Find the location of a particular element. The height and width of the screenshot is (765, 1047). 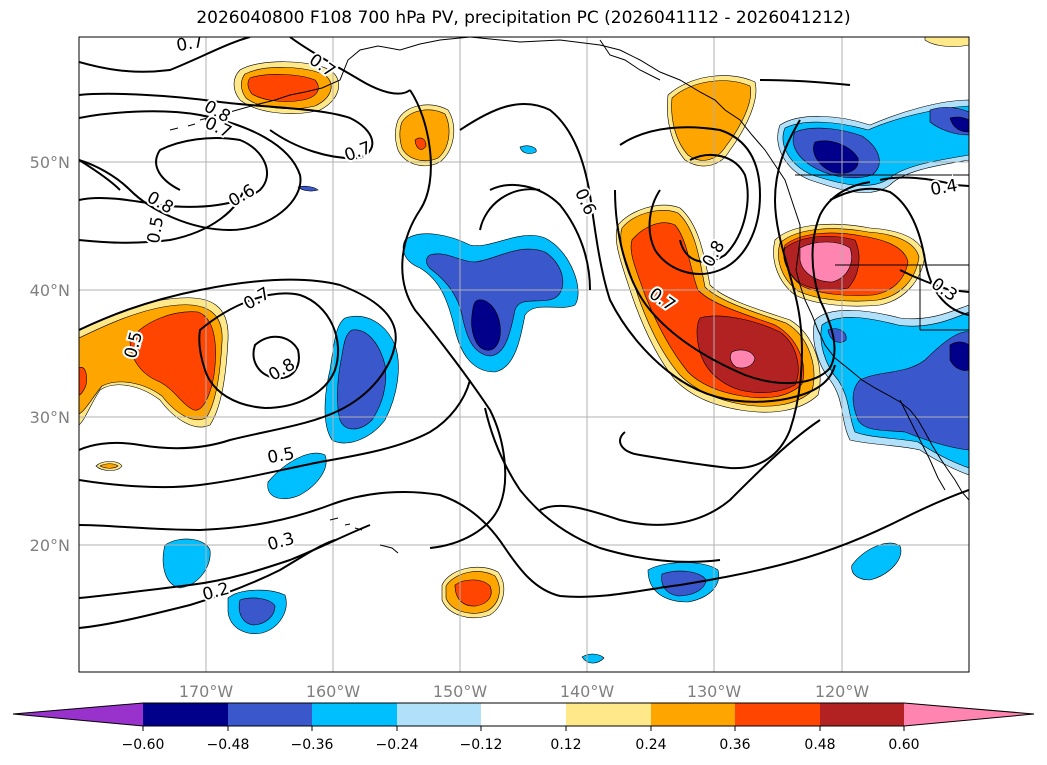

pv-contour-0.6-mid is located at coordinates (647, 252).